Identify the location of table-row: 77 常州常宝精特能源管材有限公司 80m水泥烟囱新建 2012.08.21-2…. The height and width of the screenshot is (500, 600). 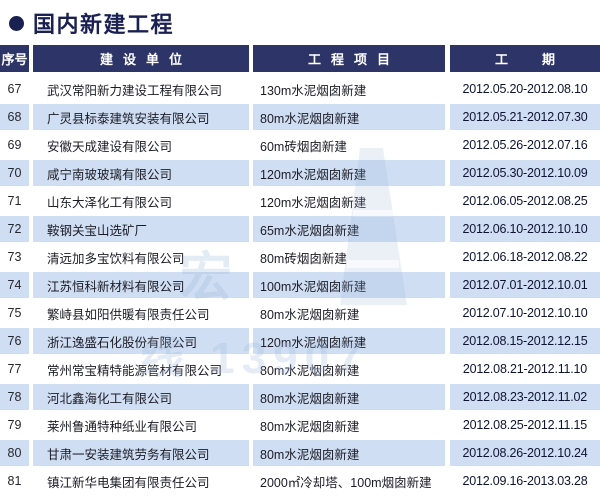
(300, 369).